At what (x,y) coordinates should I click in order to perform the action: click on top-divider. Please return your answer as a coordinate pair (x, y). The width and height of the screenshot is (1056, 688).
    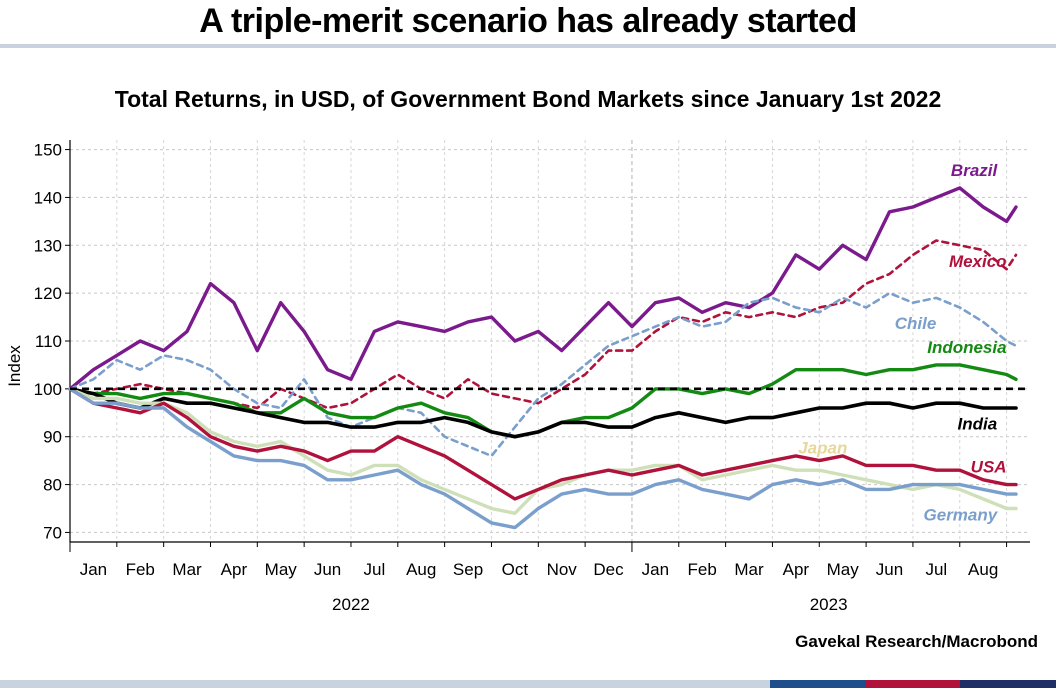
    Looking at the image, I should click on (528, 46).